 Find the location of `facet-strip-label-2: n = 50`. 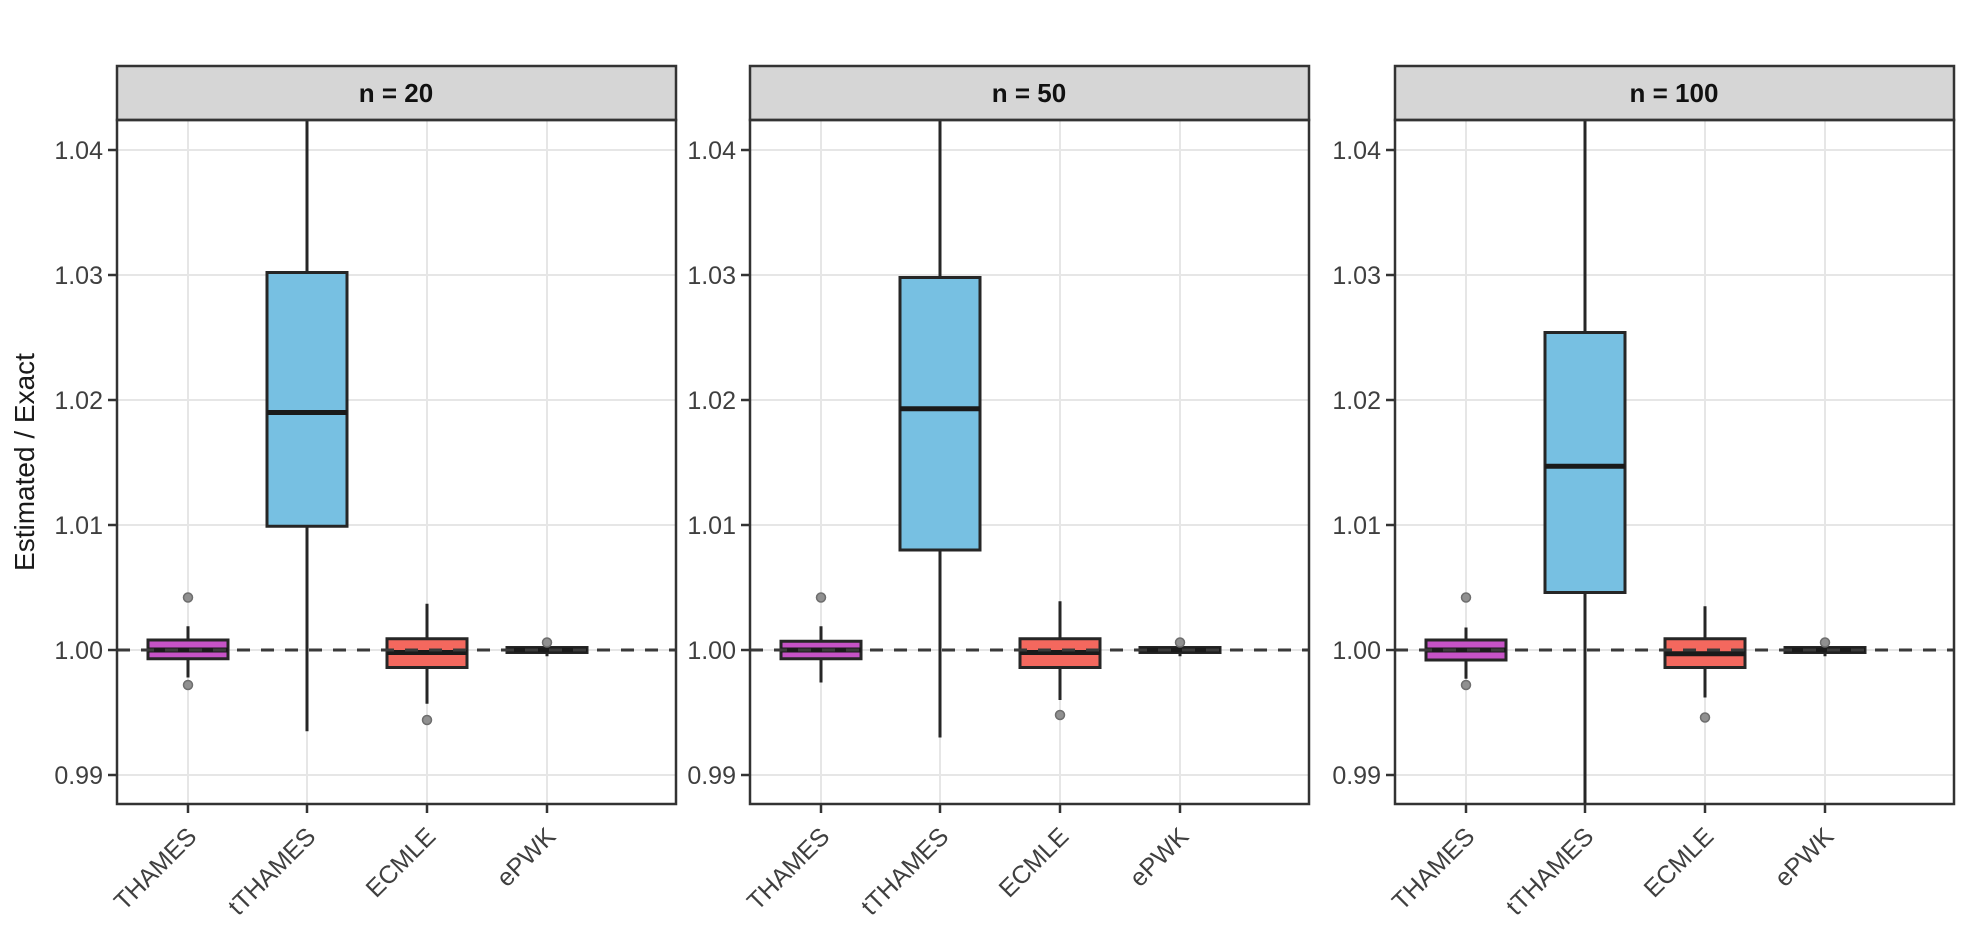

facet-strip-label-2: n = 50 is located at coordinates (1029, 93).